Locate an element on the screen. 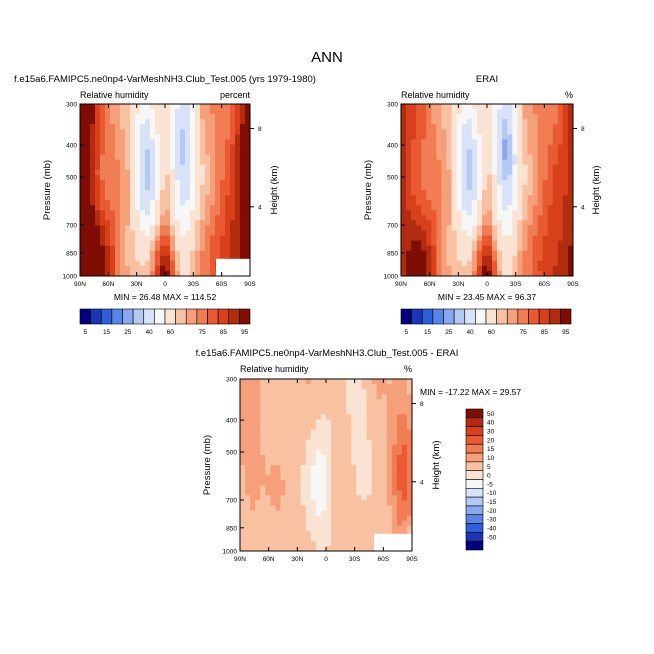  x-tick-label: 90N is located at coordinates (240, 559).